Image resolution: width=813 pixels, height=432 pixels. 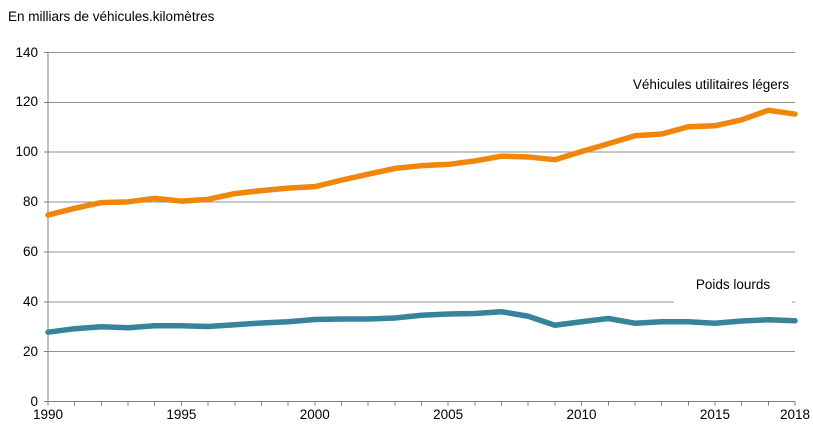 What do you see at coordinates (733, 289) in the screenshot?
I see `series-label-poids-lourds: Poids lourds` at bounding box center [733, 289].